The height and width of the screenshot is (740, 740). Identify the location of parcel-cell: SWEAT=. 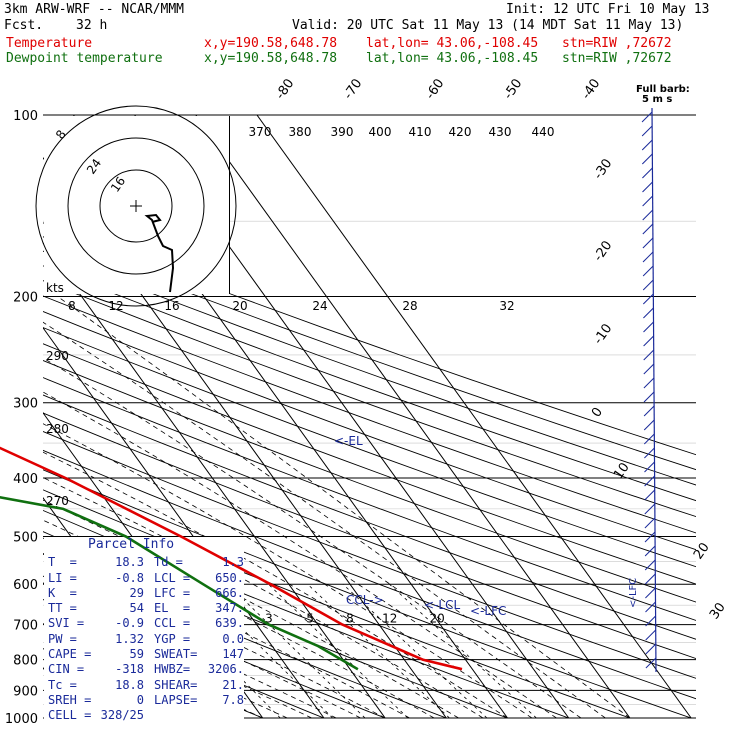
(176, 654).